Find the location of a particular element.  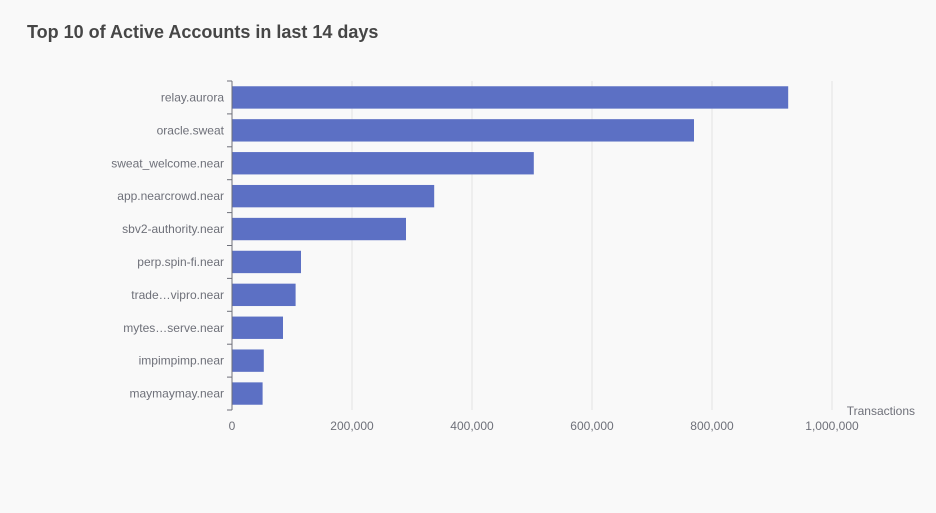

x-tick-label: 0 is located at coordinates (232, 426).